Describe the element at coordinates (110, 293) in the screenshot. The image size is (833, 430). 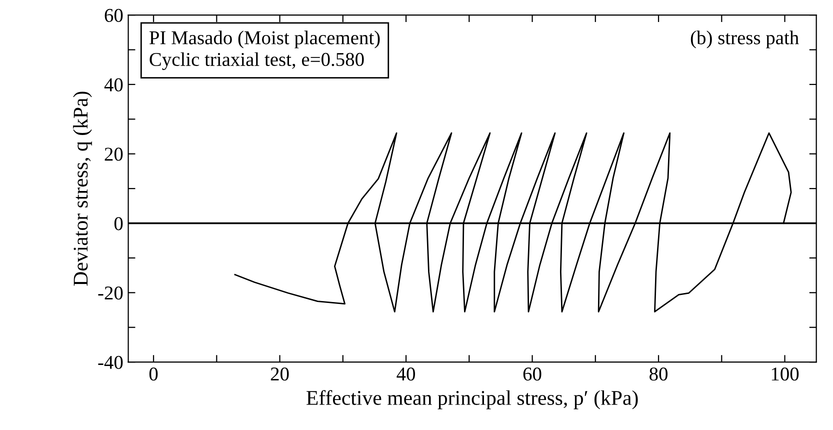
I see `y-tick-label: -20` at that location.